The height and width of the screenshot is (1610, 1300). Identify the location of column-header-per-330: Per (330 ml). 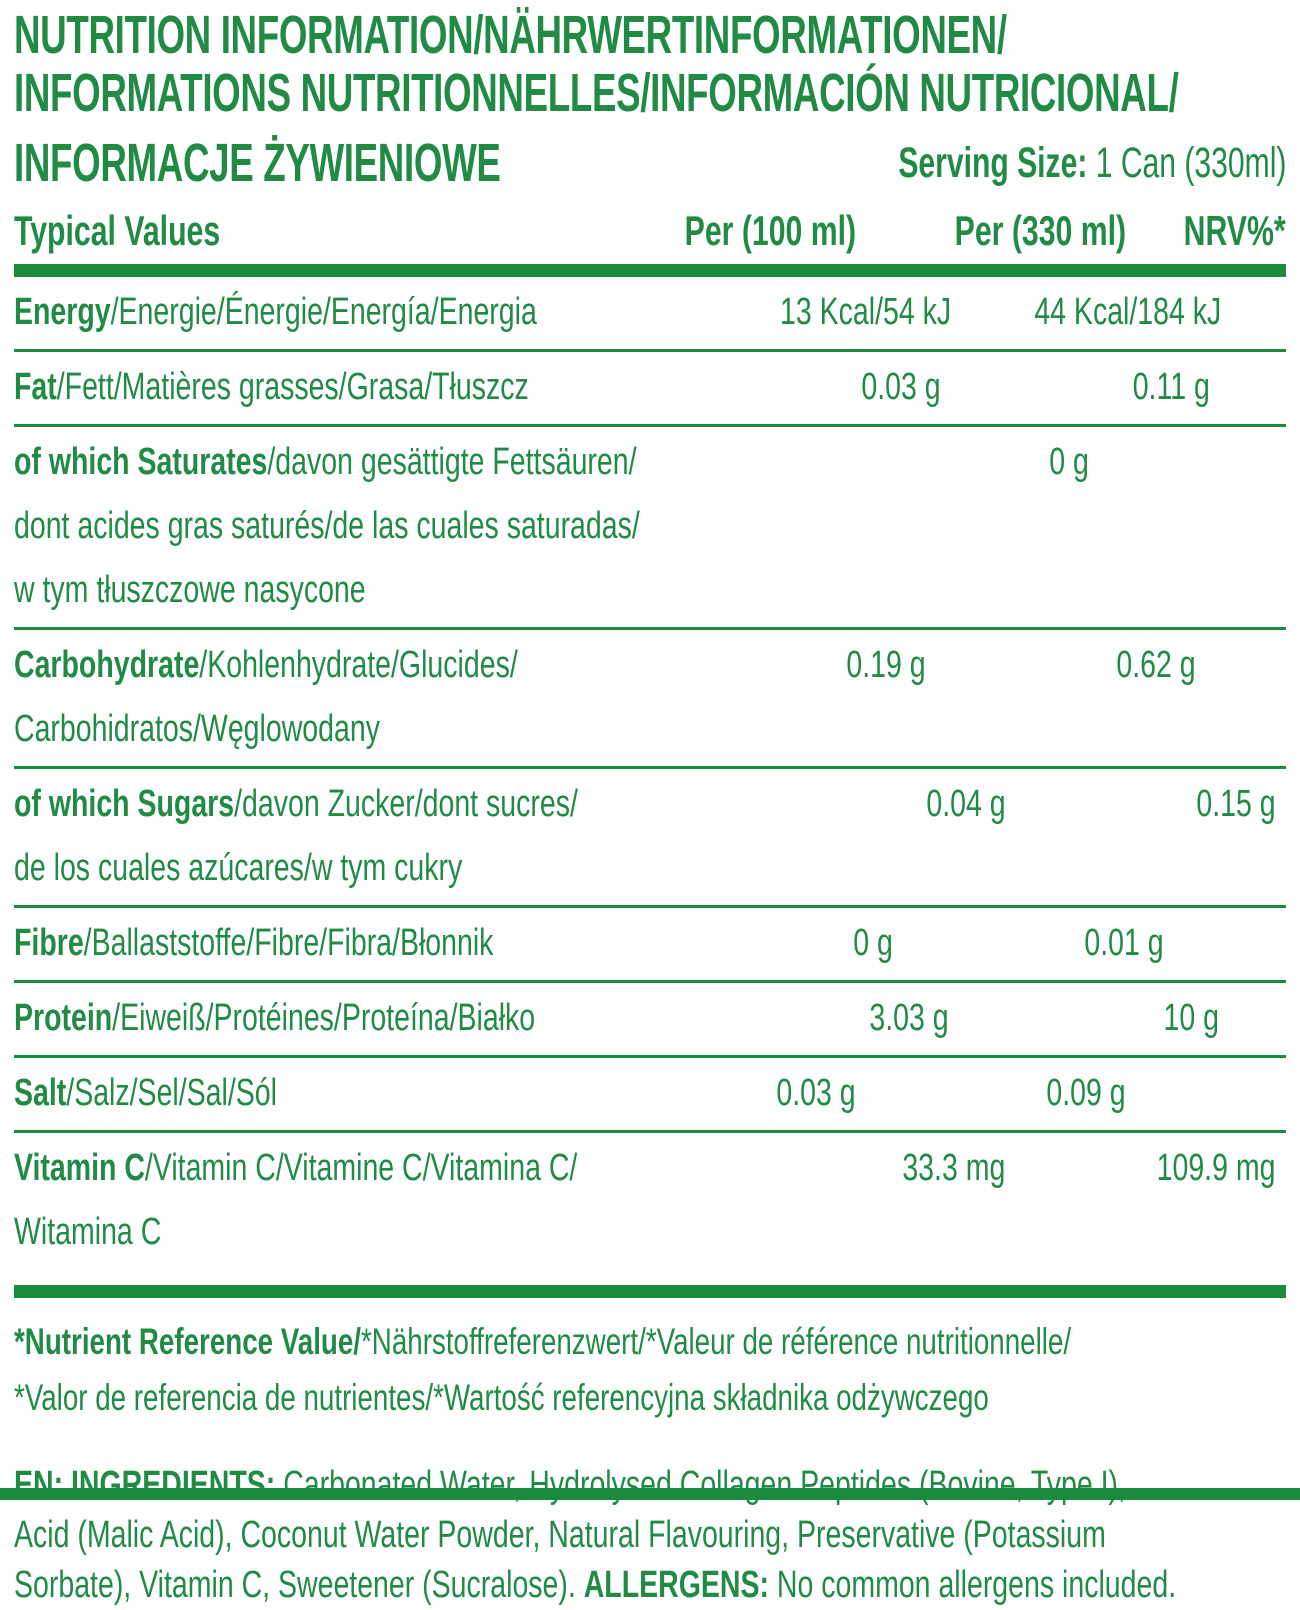
(1040, 230).